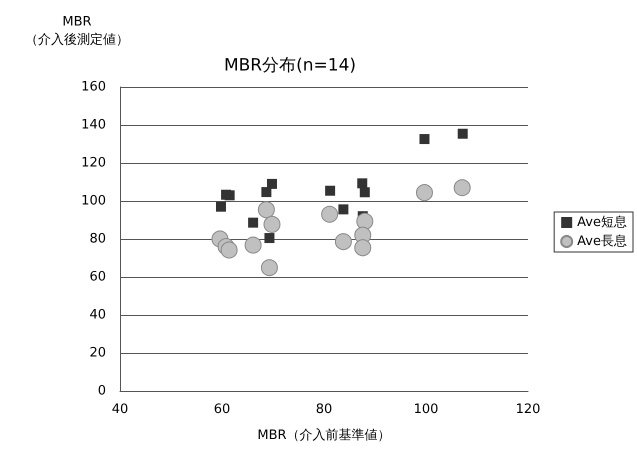 This screenshot has height=464, width=637. What do you see at coordinates (290, 66) in the screenshot?
I see `chart-title: MBR分布(n=14)` at bounding box center [290, 66].